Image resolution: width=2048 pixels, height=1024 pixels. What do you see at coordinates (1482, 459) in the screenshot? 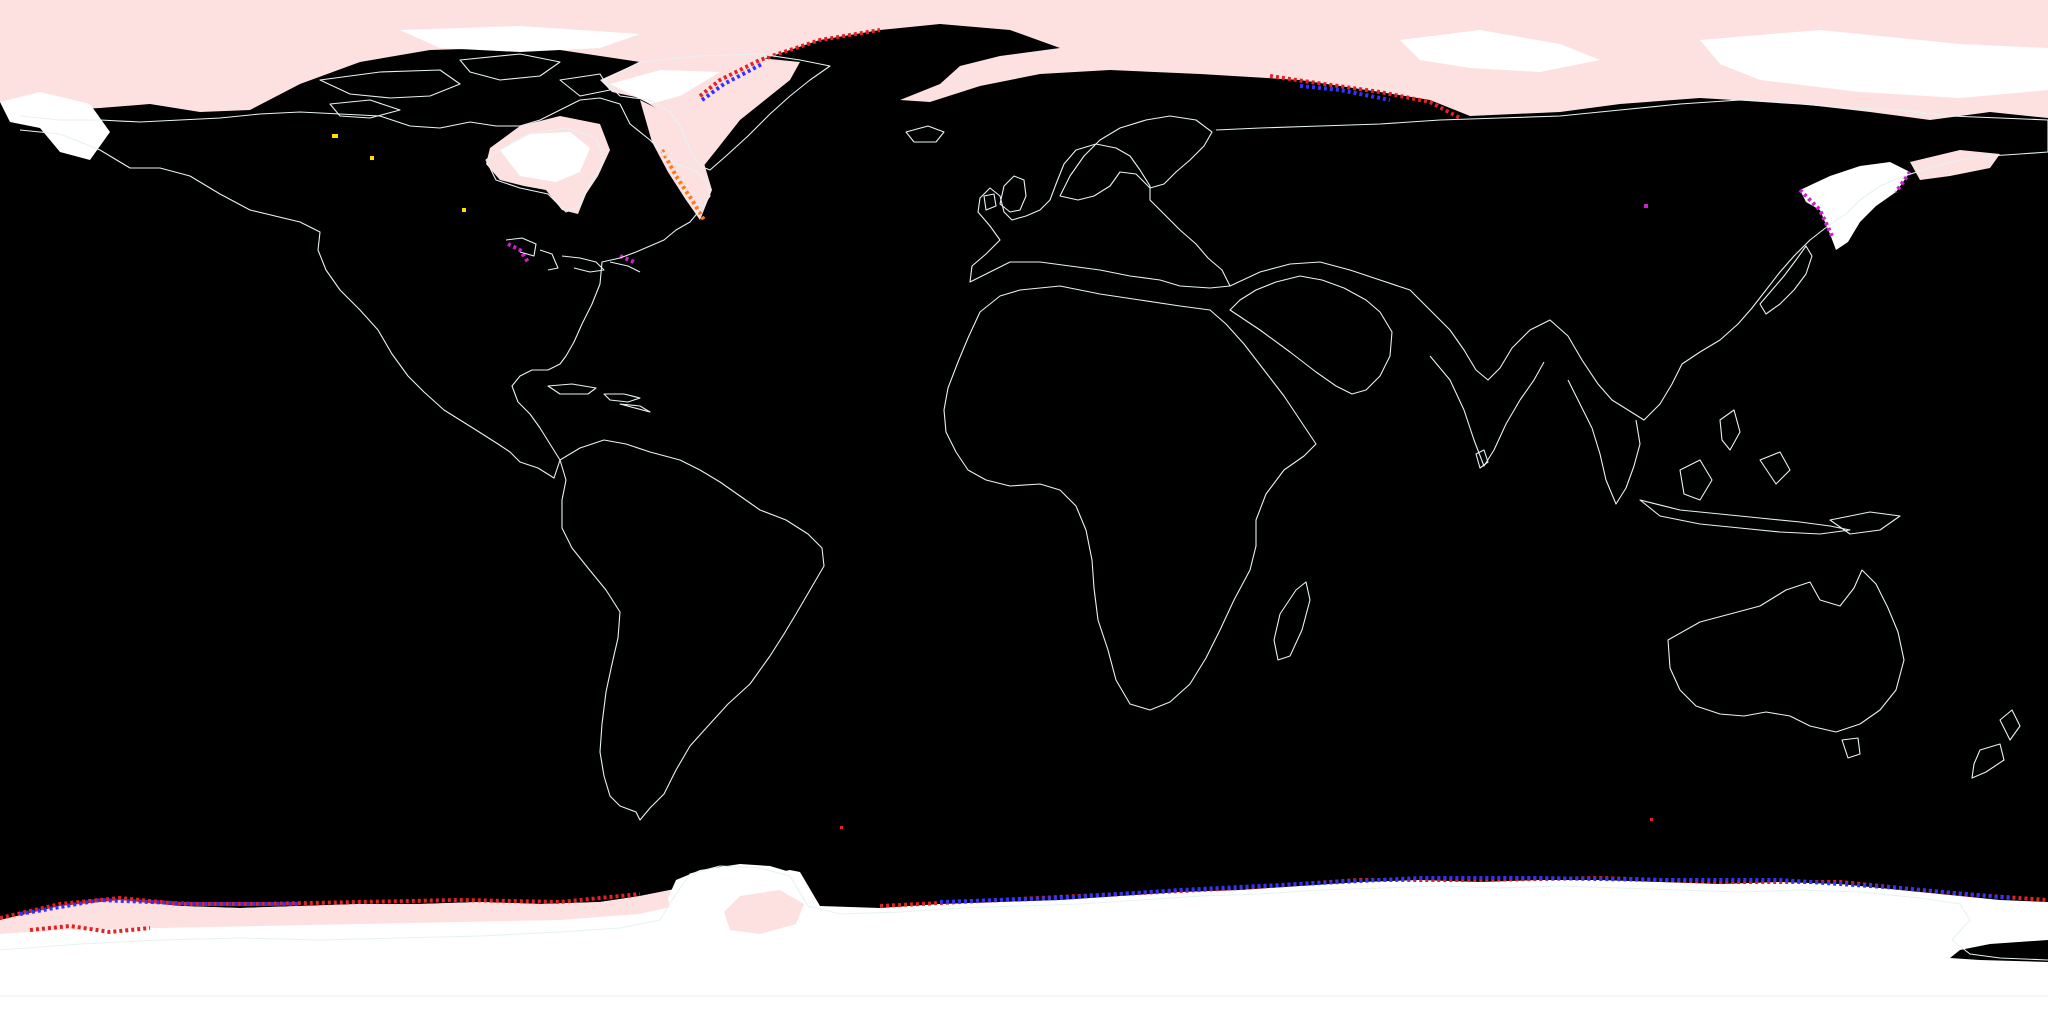
I see `coastline-sri-lanka` at bounding box center [1482, 459].